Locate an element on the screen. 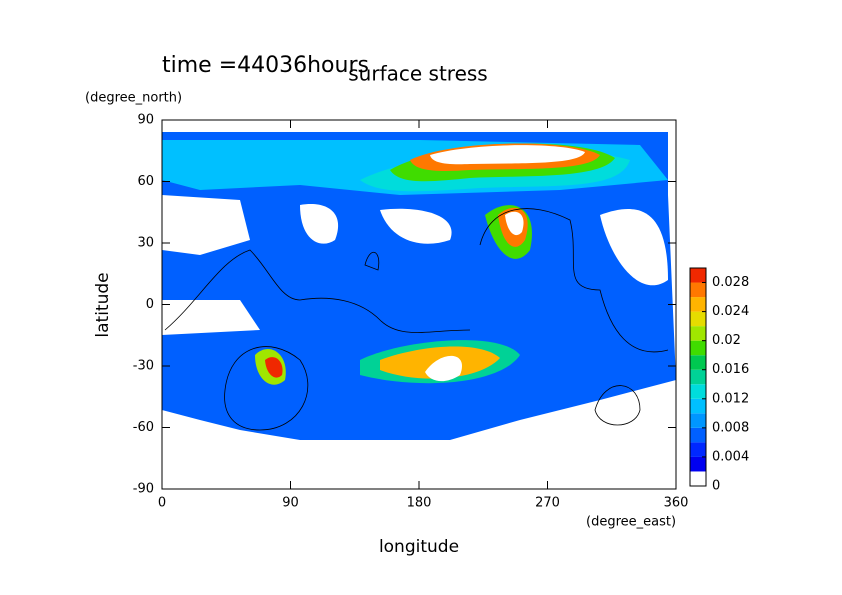 The image size is (842, 595). y-tick-label: 60 is located at coordinates (145, 181).